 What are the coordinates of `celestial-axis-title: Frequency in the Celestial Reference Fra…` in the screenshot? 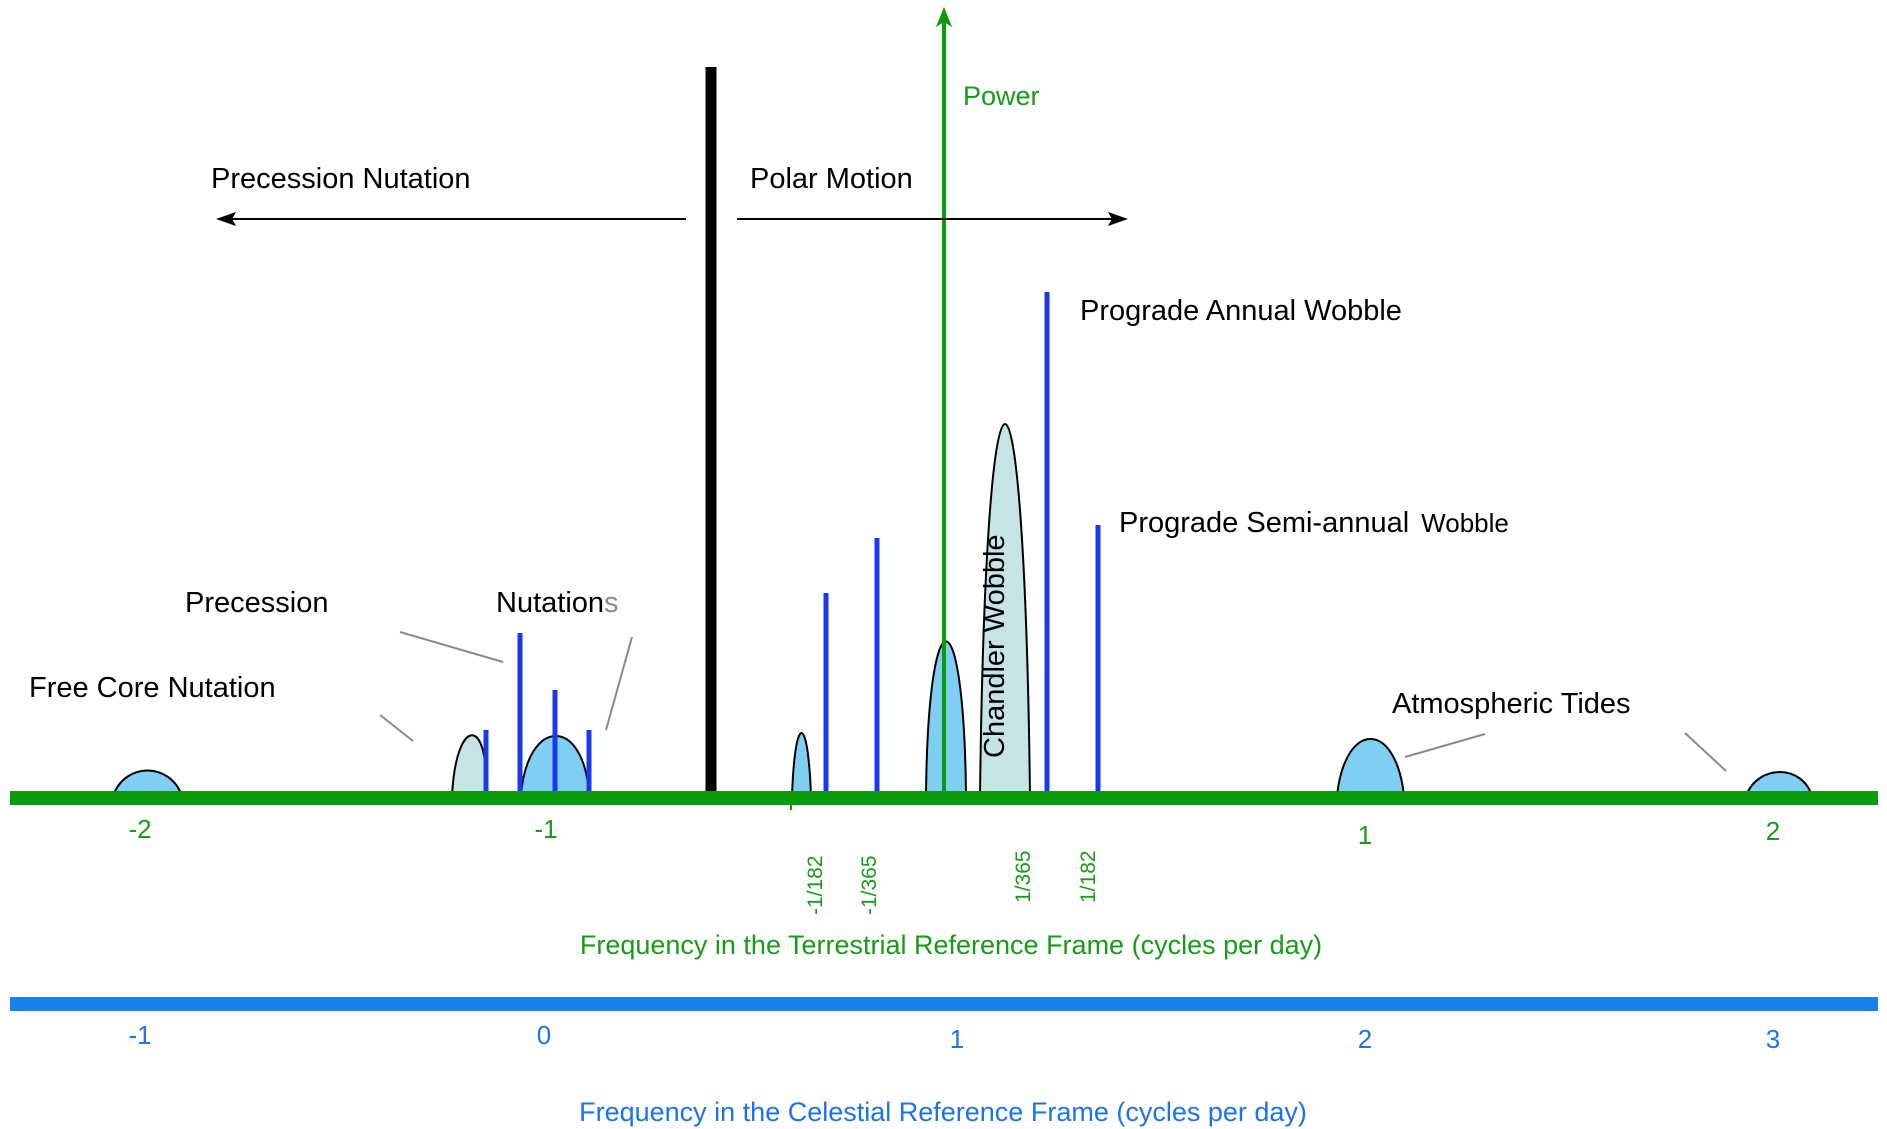 It's located at (943, 1112).